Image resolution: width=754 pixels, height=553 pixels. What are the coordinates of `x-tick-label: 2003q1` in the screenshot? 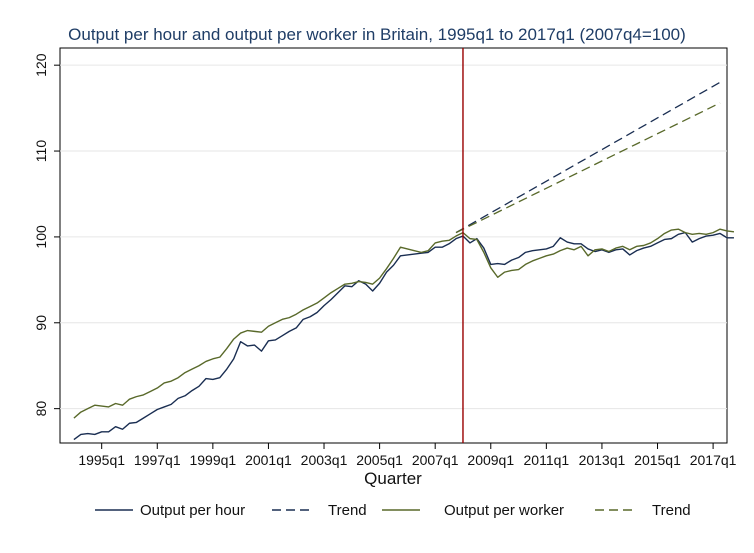 It's located at (324, 460).